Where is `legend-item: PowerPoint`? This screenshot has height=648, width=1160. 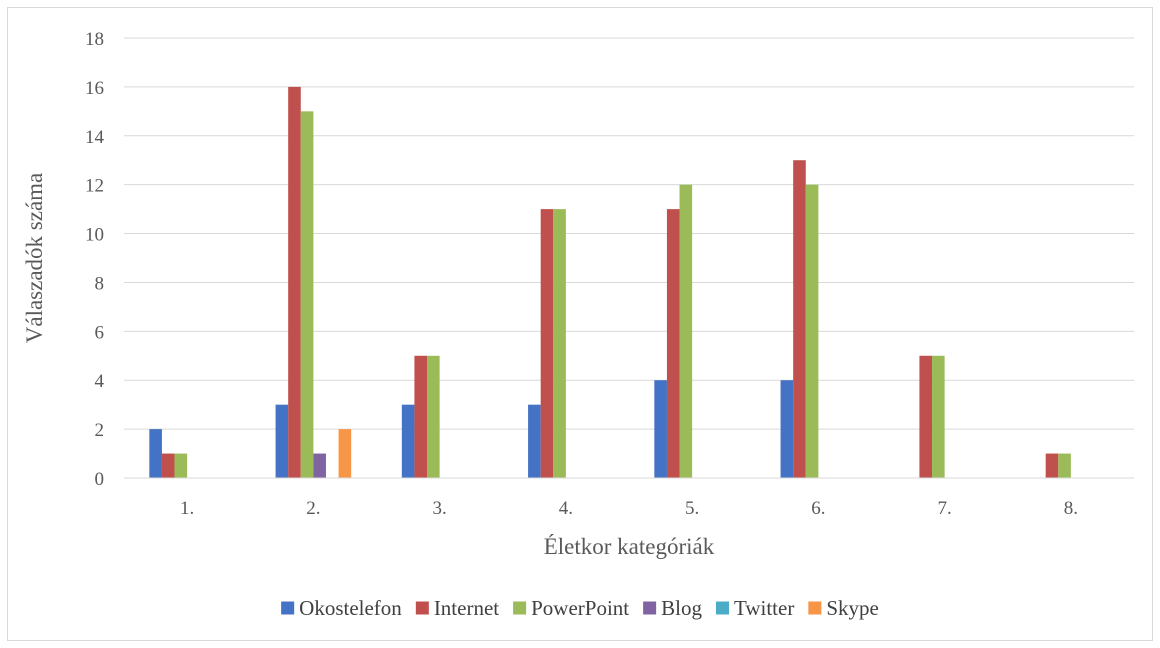 legend-item: PowerPoint is located at coordinates (571, 608).